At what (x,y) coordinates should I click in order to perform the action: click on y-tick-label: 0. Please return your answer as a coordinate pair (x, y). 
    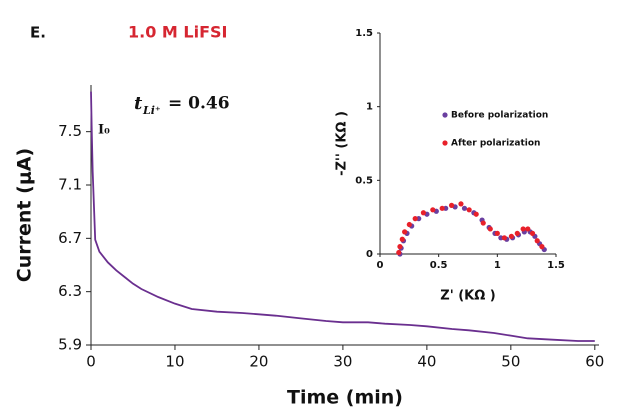
    Looking at the image, I should click on (369, 254).